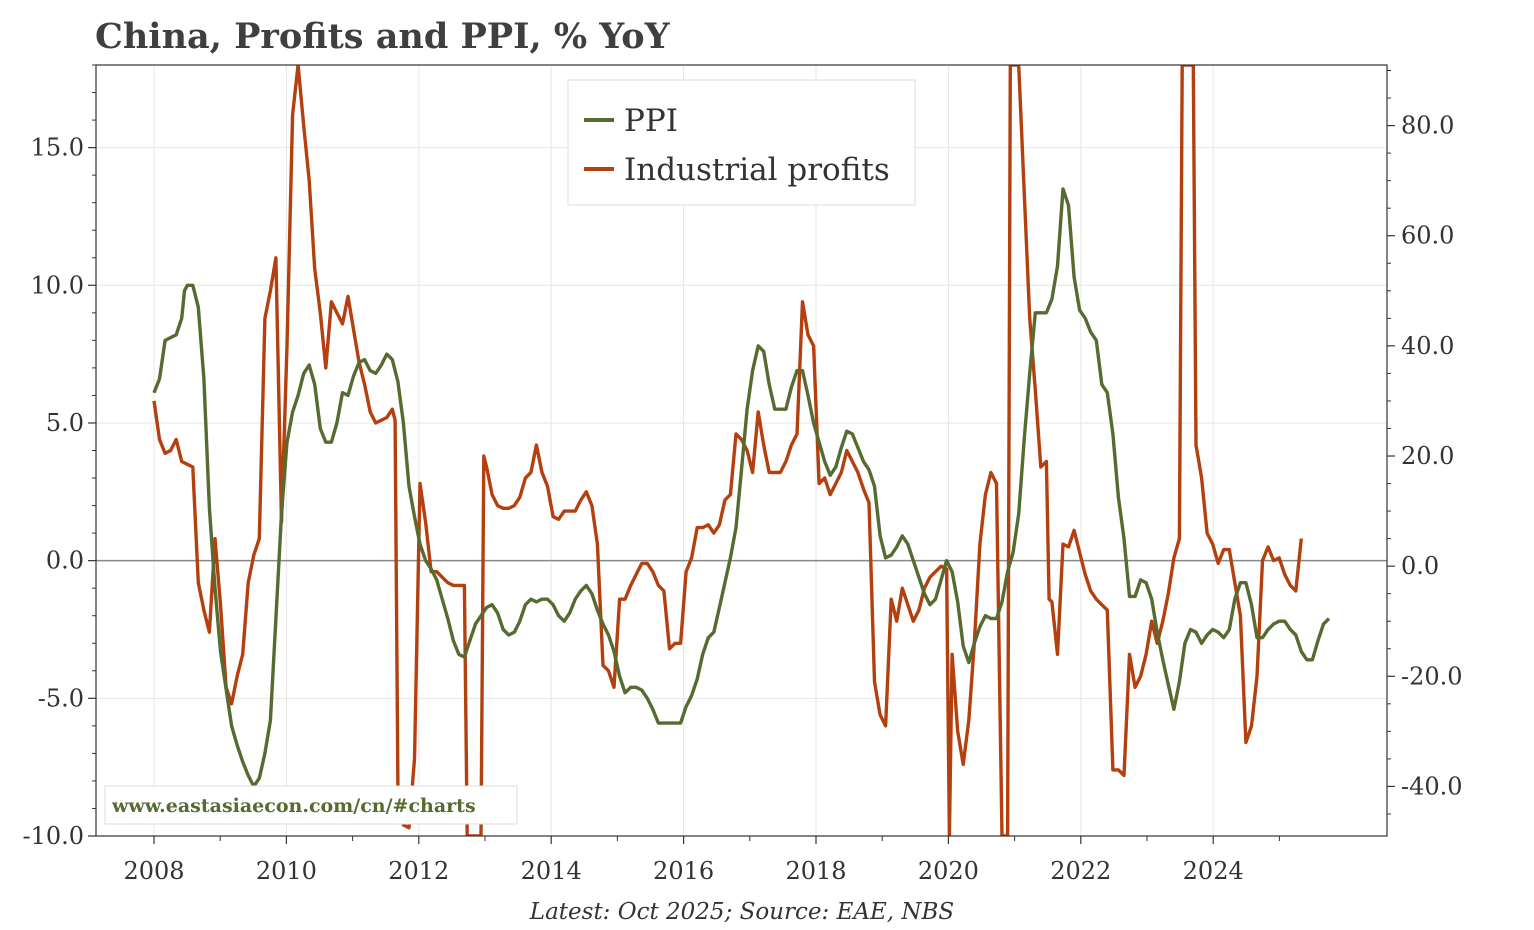 Image resolution: width=1534 pixels, height=930 pixels. Describe the element at coordinates (61, 698) in the screenshot. I see `y-left-tick-label: -5.0` at that location.